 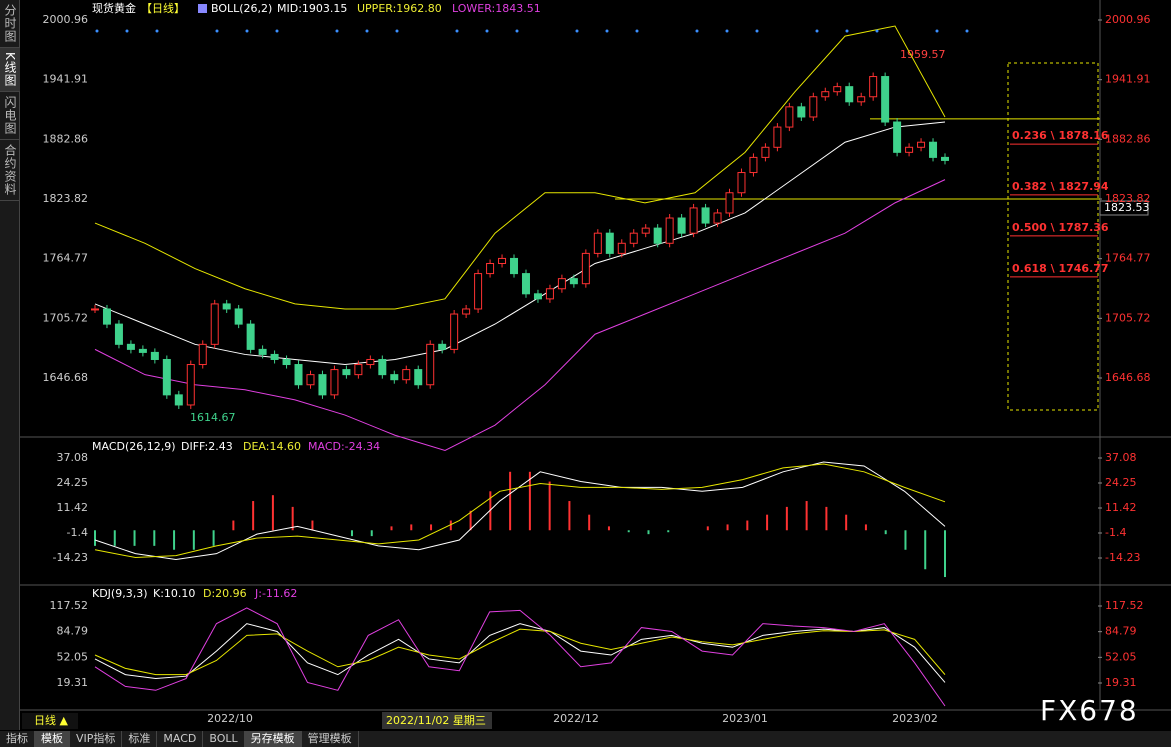 What do you see at coordinates (10, 170) in the screenshot?
I see `side-tab: 合约资料` at bounding box center [10, 170].